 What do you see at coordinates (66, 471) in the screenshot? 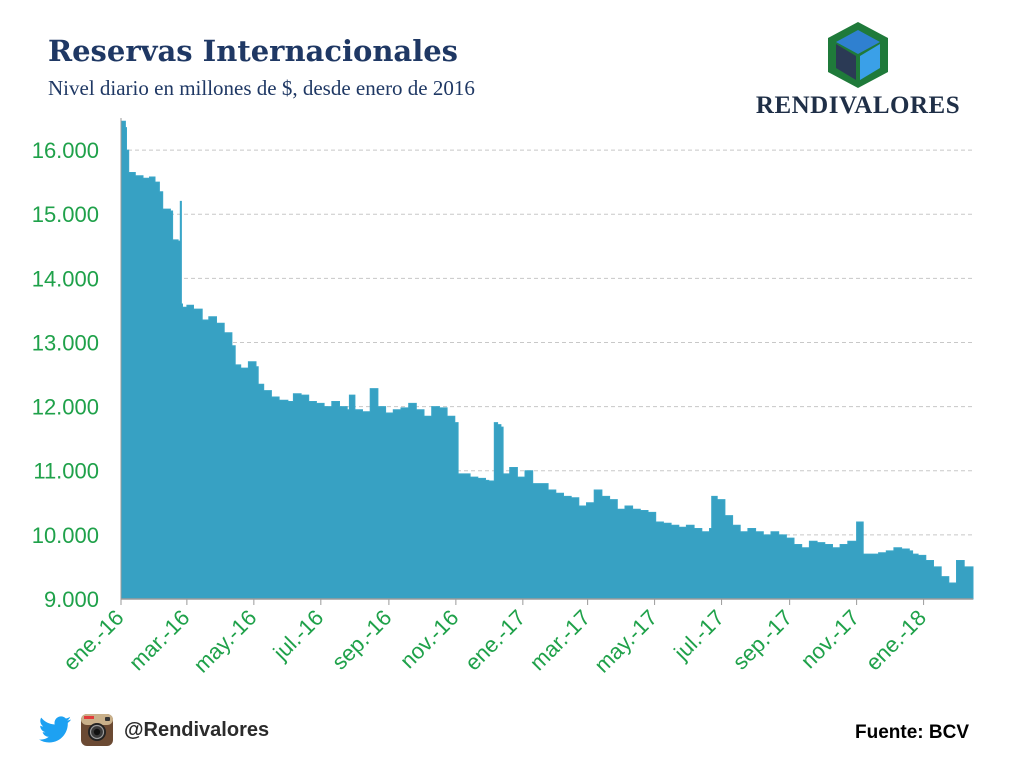
I see `y-tick-label: 11.000` at bounding box center [66, 471].